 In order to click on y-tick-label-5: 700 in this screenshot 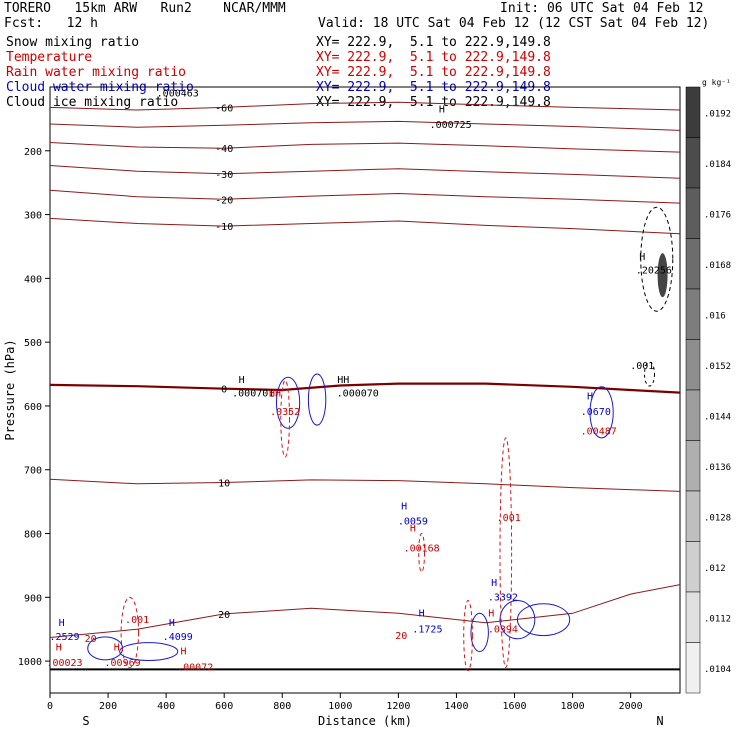, I will do `click(33, 471)`.